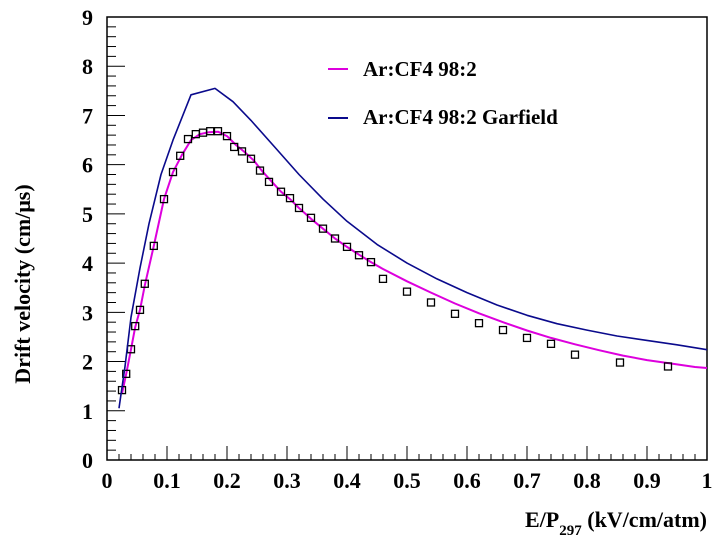 The image size is (720, 540). What do you see at coordinates (420, 69) in the screenshot?
I see `legend-label-0: Ar:CF4 98:2` at bounding box center [420, 69].